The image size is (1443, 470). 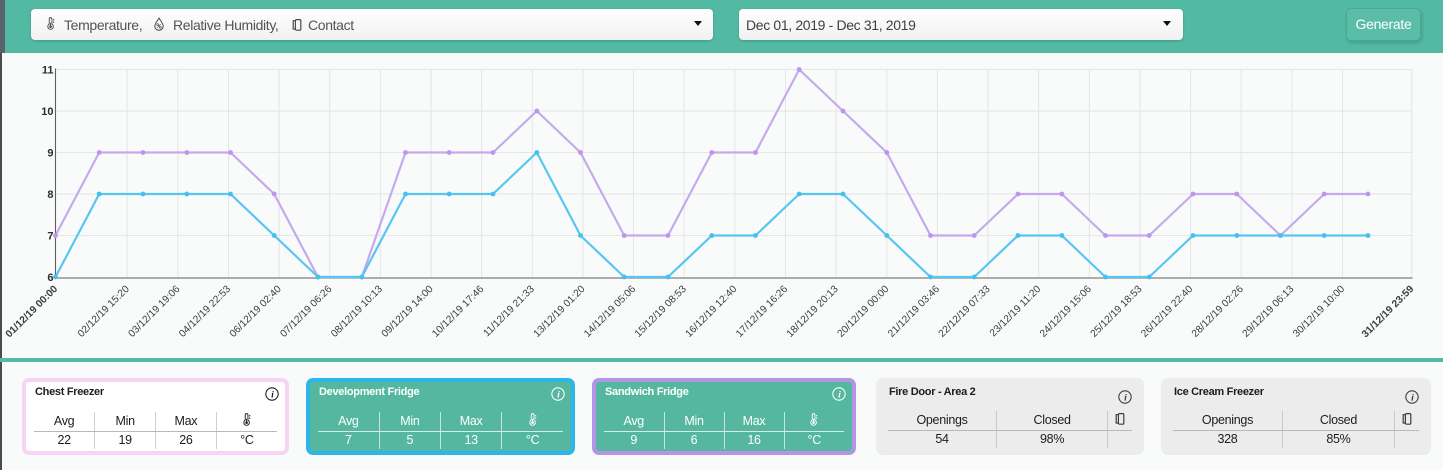 What do you see at coordinates (32, 312) in the screenshot?
I see `svg-text: 01/12/19 00:00` at bounding box center [32, 312].